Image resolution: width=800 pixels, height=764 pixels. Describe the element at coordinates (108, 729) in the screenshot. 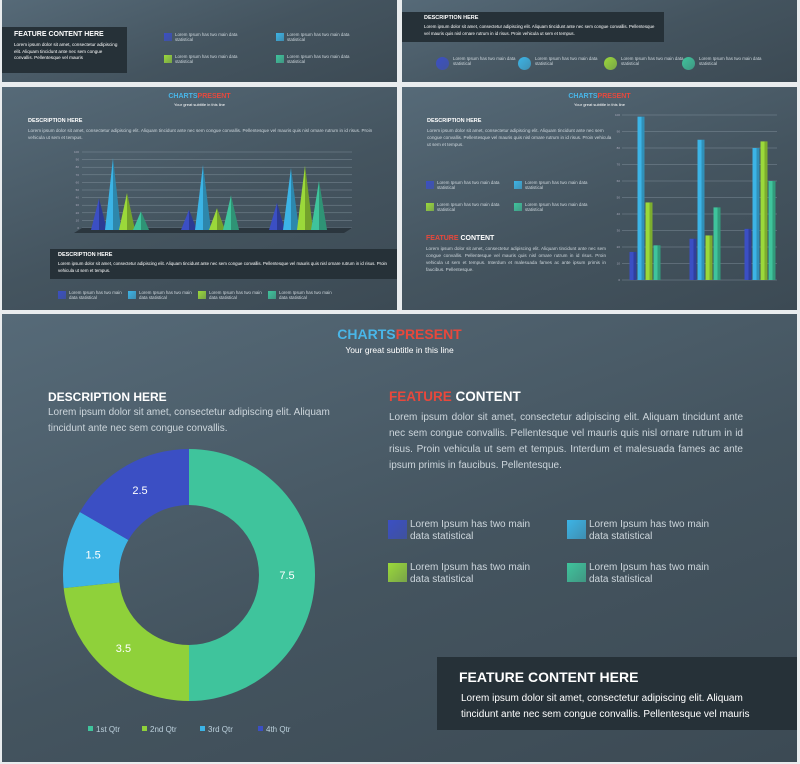

I see `legend-label: 1st Qtr` at that location.